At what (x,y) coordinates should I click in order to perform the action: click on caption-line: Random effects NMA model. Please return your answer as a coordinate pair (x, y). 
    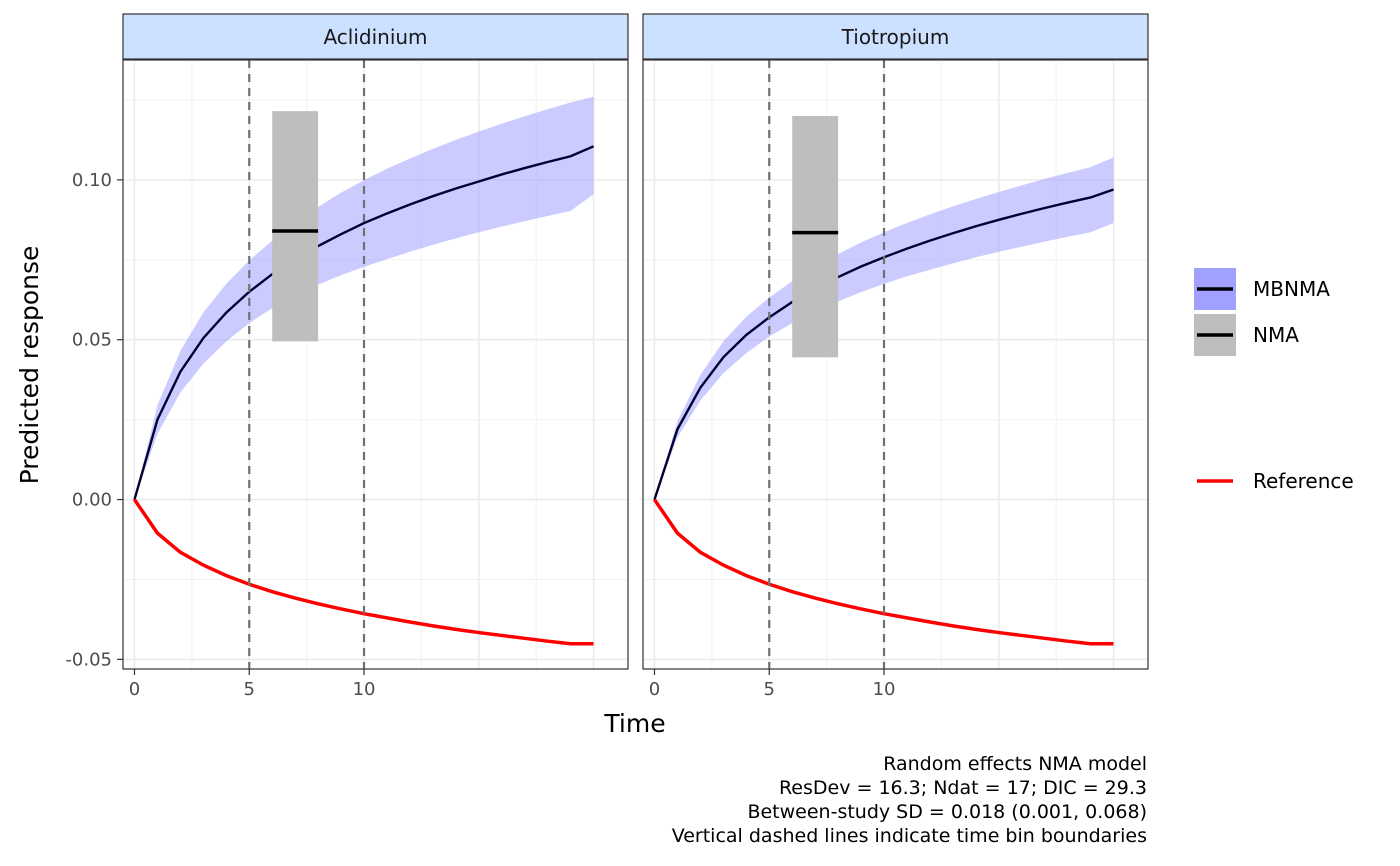
    Looking at the image, I should click on (1015, 764).